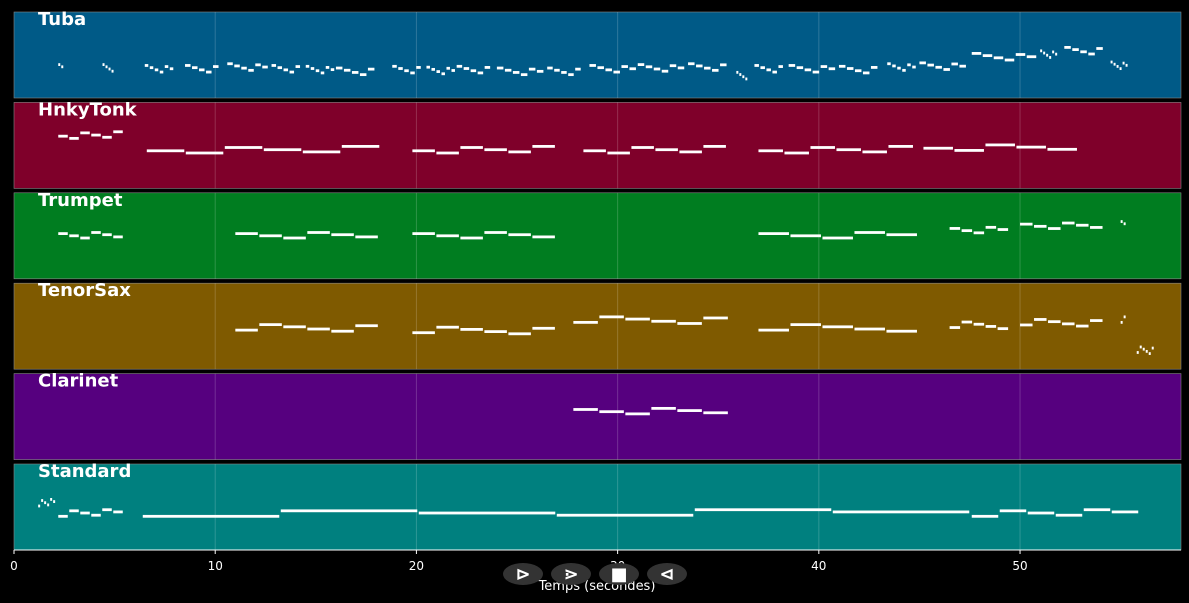 Image resolution: width=1189 pixels, height=603 pixels. I want to click on forward-button-bg, so click(571, 574).